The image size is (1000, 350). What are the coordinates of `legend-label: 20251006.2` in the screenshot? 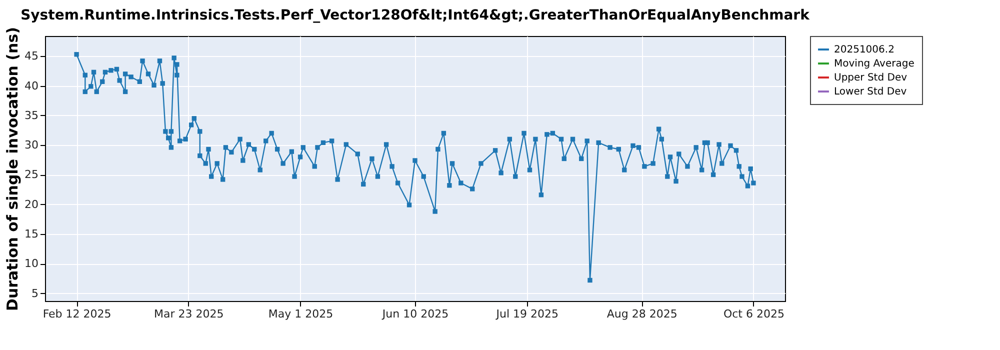 It's located at (864, 50).